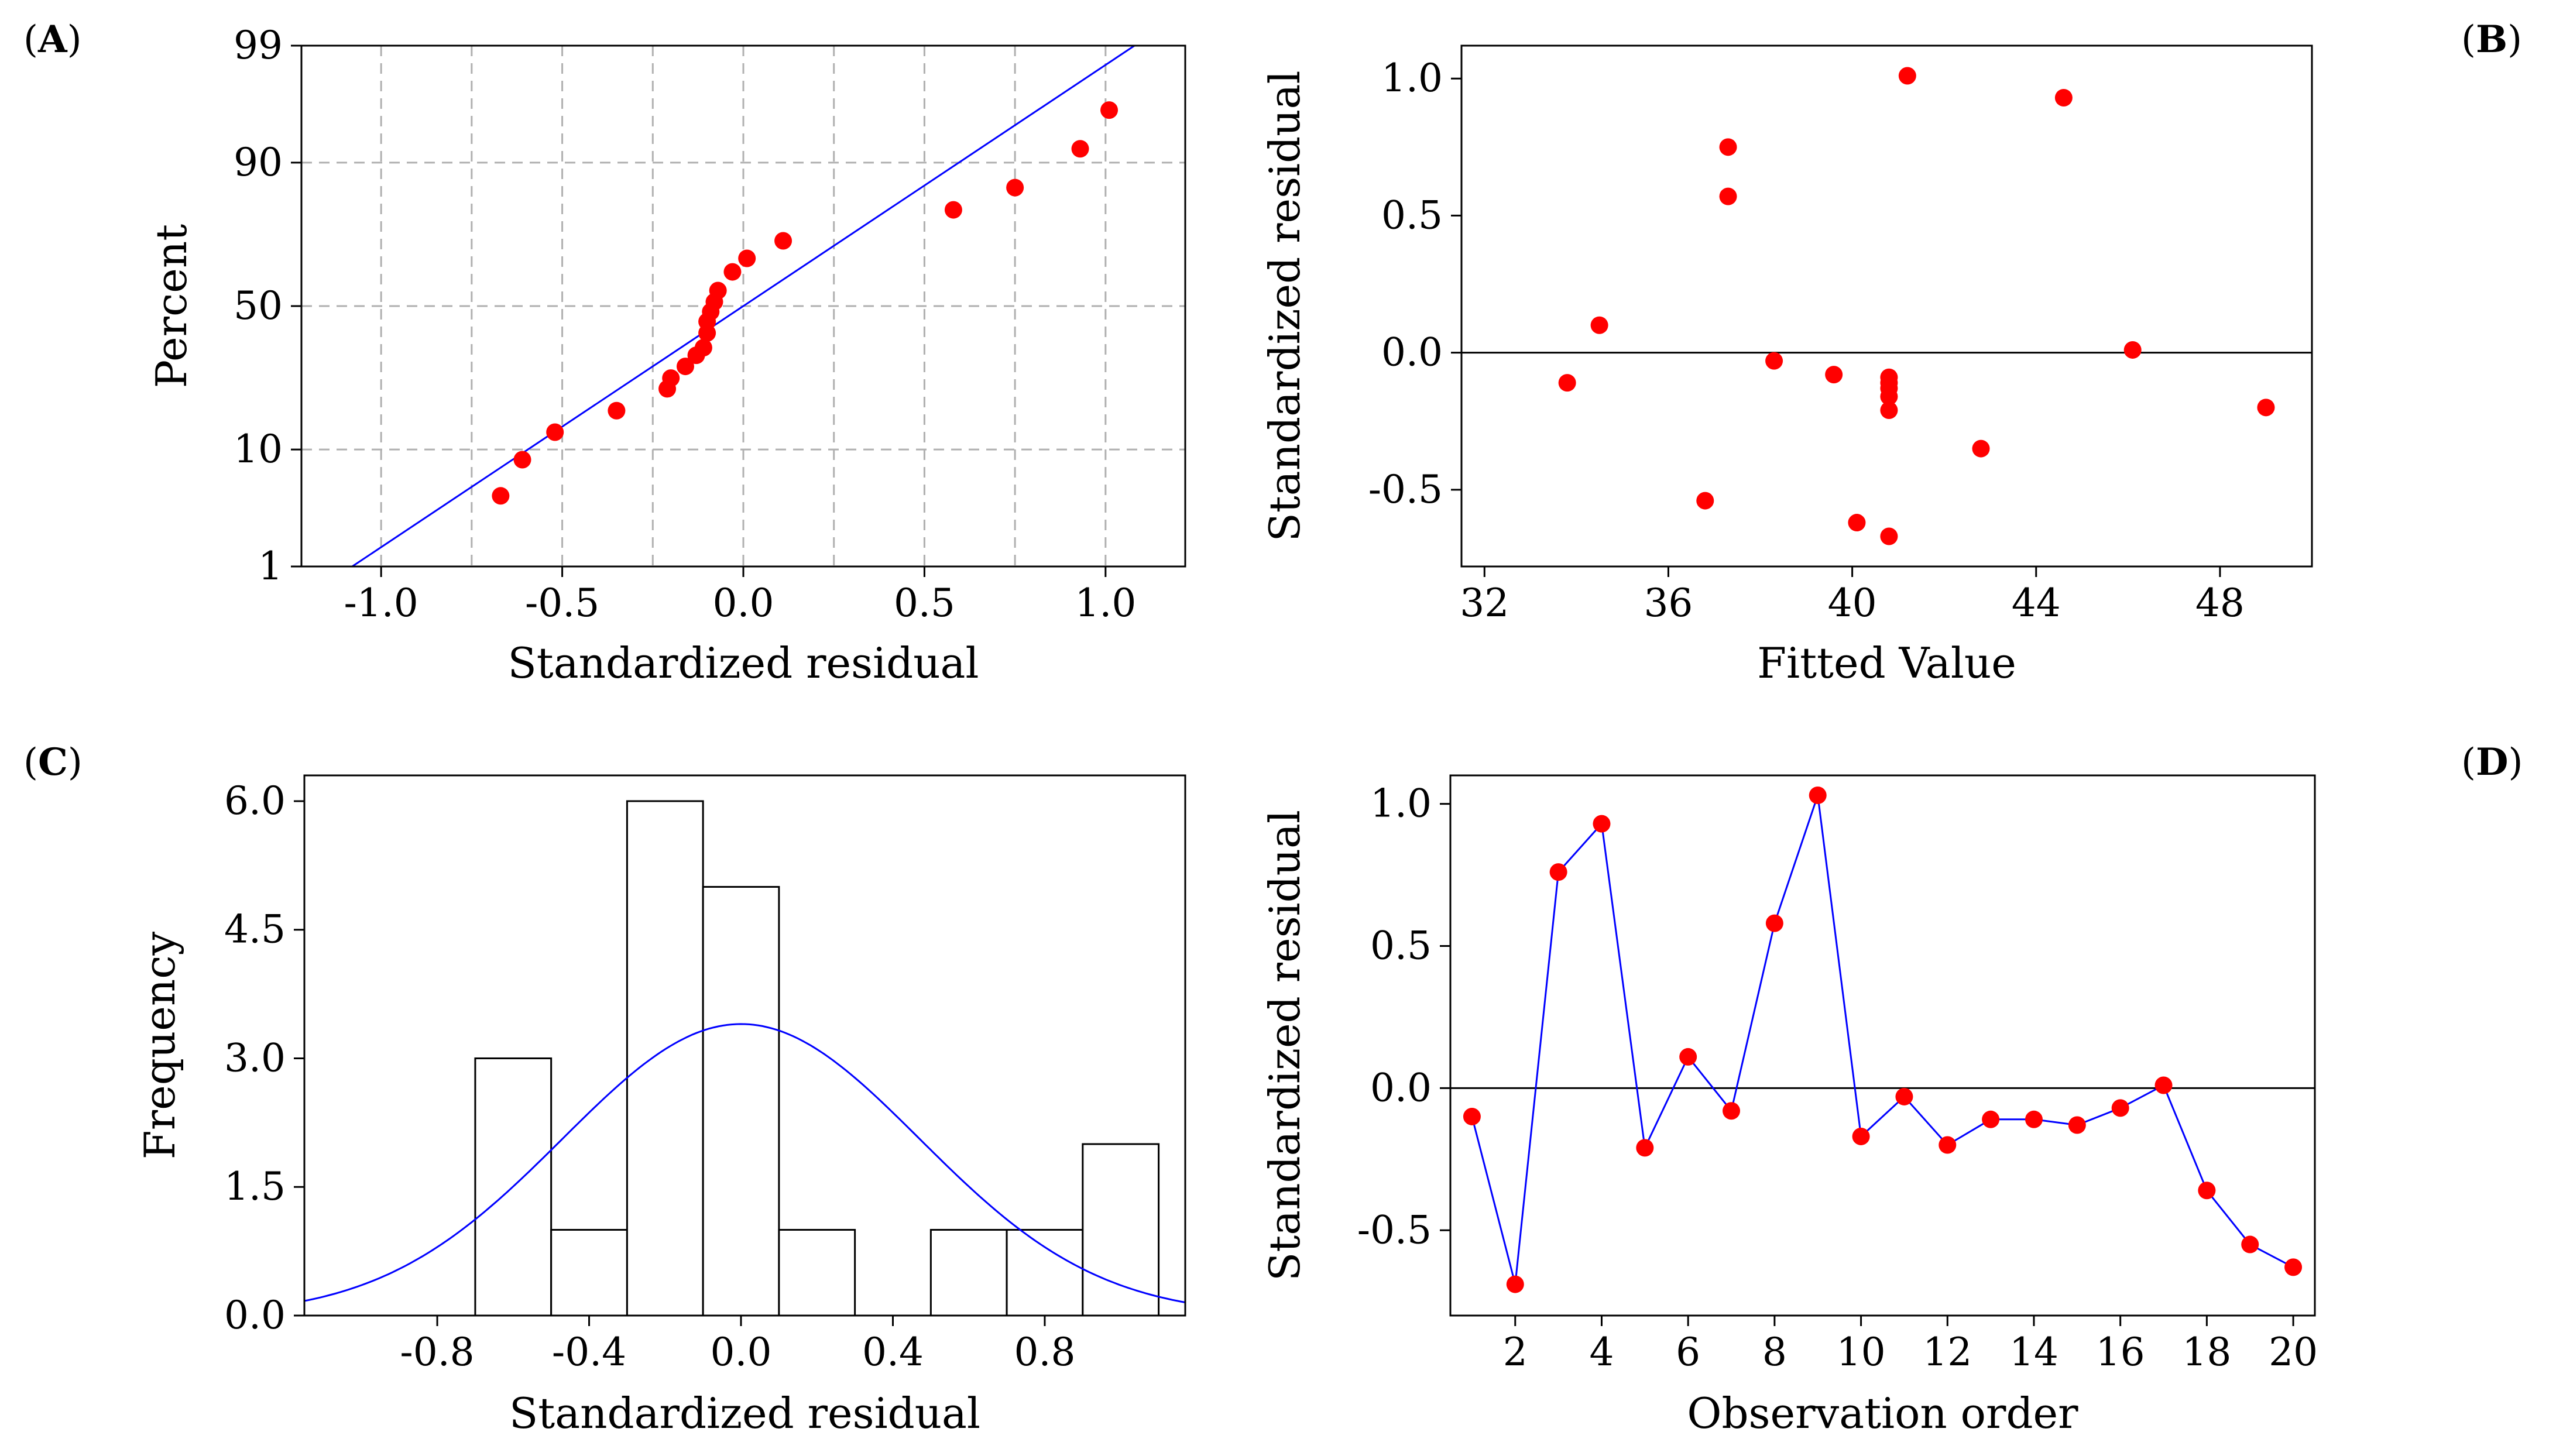 The height and width of the screenshot is (1456, 2556). What do you see at coordinates (743, 663) in the screenshot?
I see `x-axis-label-a: Standardized residual` at bounding box center [743, 663].